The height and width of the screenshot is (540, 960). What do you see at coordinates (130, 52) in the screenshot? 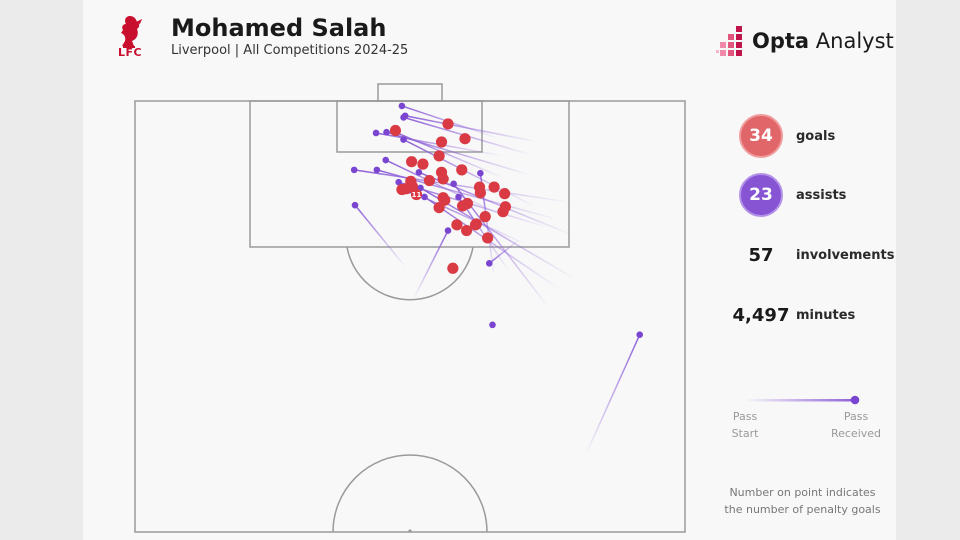
I see `club-badge-text: LFC` at bounding box center [130, 52].